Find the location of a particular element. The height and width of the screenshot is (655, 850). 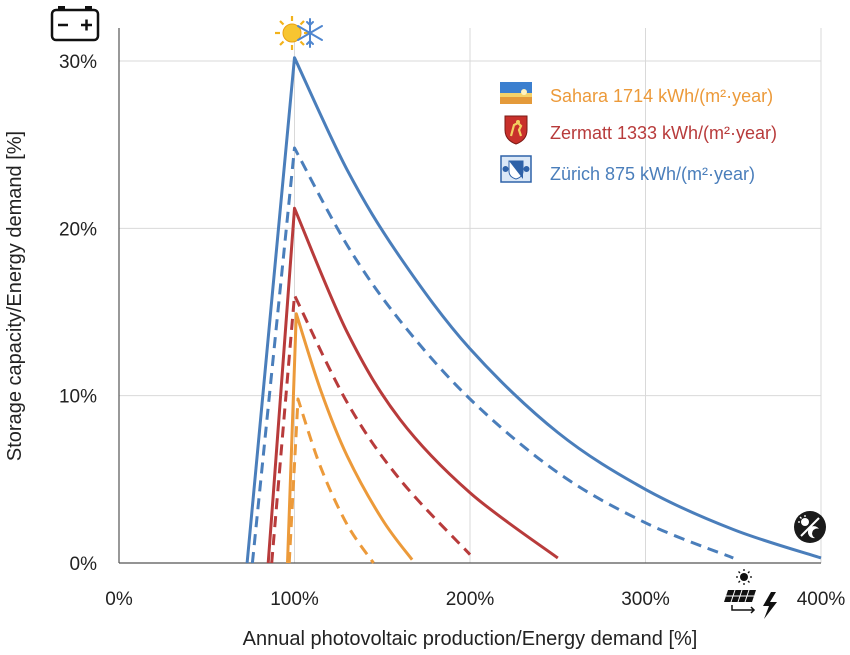

series-line-3-dashed is located at coordinates (371, 428).